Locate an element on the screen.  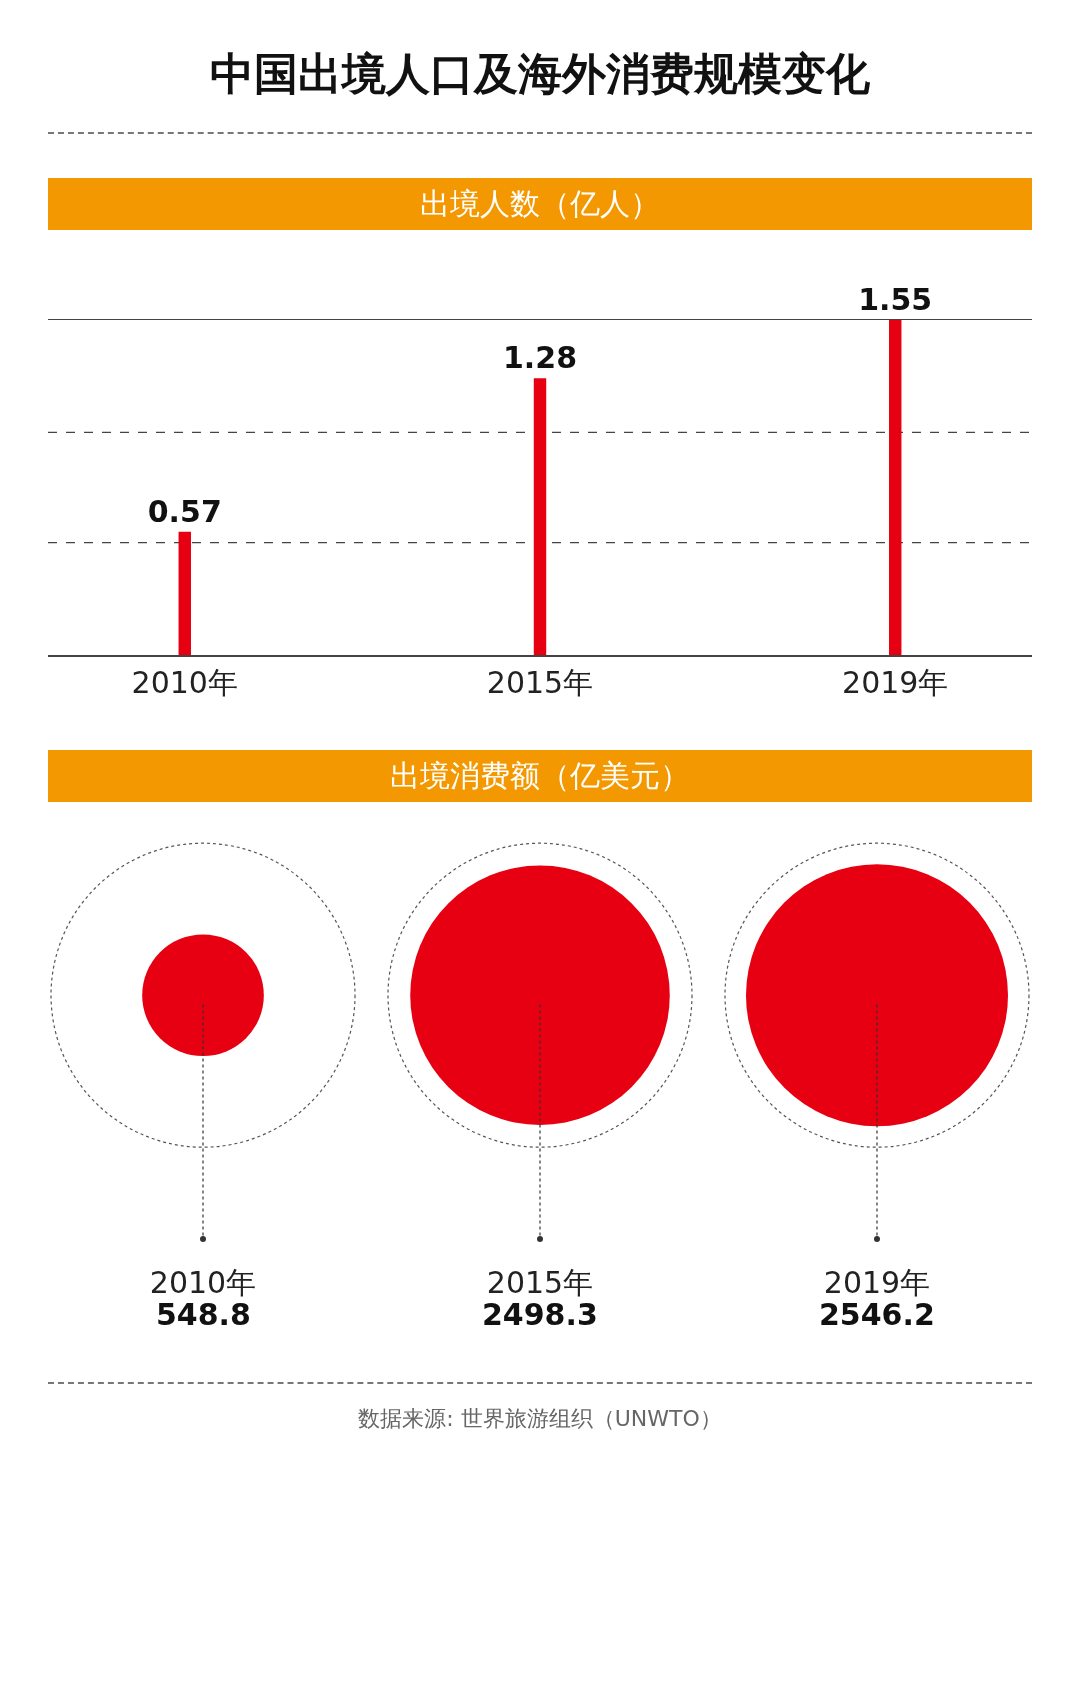
category-label: 2015年 is located at coordinates (540, 1282).